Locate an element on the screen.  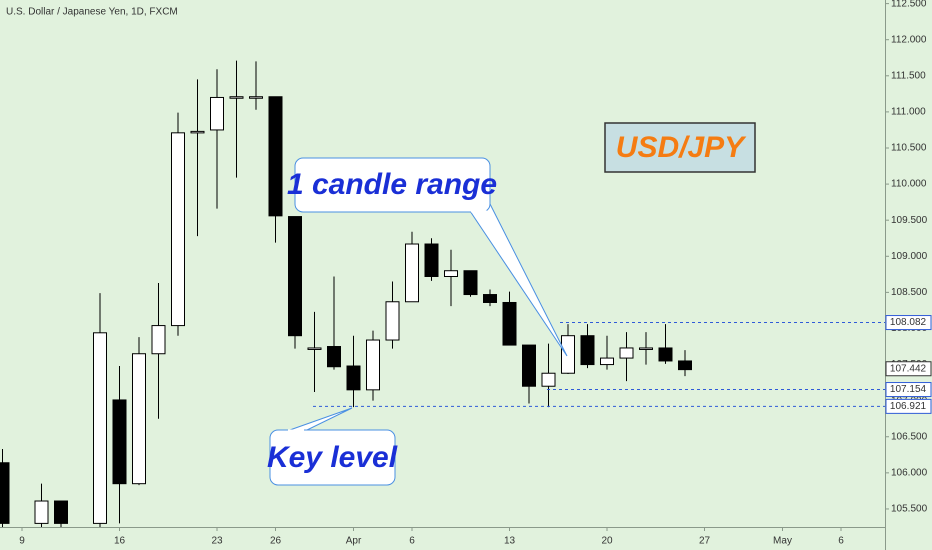
x-tick-label: 13 is located at coordinates (510, 541).